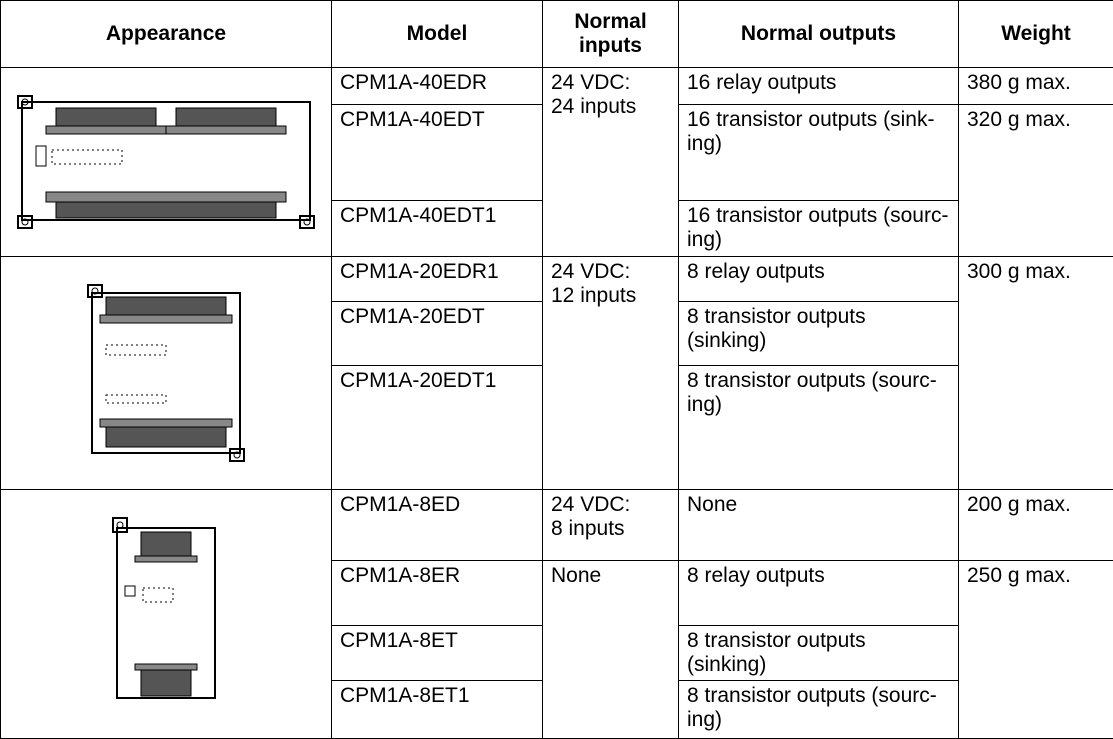 Image resolution: width=1113 pixels, height=739 pixels. I want to click on model: CPM1A-40EDT, so click(437, 153).